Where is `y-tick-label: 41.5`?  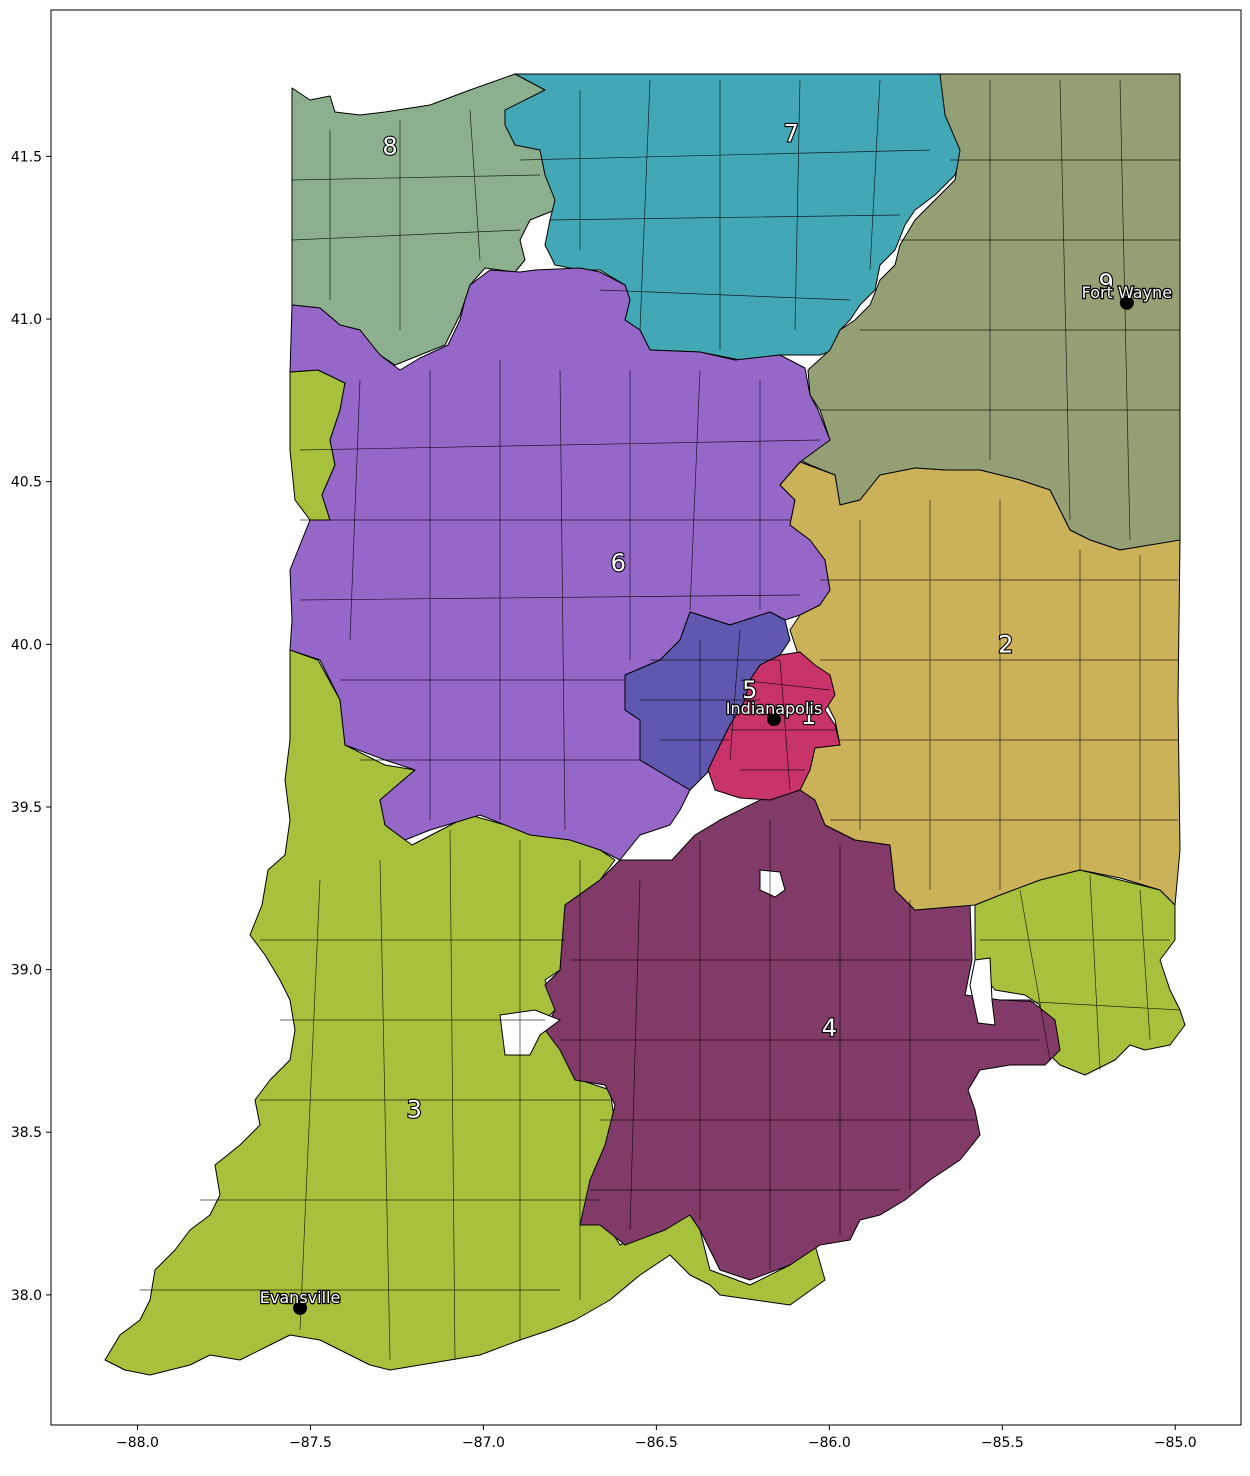 y-tick-label: 41.5 is located at coordinates (26, 157).